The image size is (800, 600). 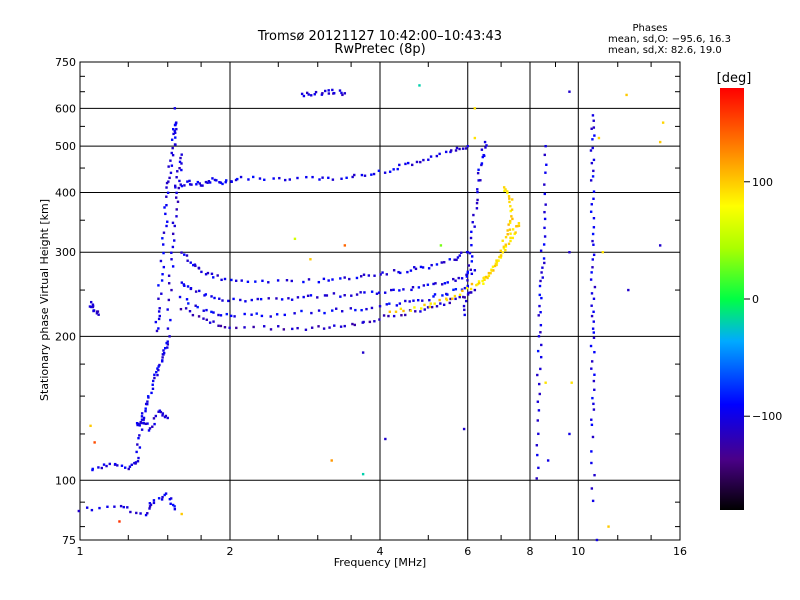 I want to click on colorbar: [deg] 100 0 −100, so click(x=749, y=290).